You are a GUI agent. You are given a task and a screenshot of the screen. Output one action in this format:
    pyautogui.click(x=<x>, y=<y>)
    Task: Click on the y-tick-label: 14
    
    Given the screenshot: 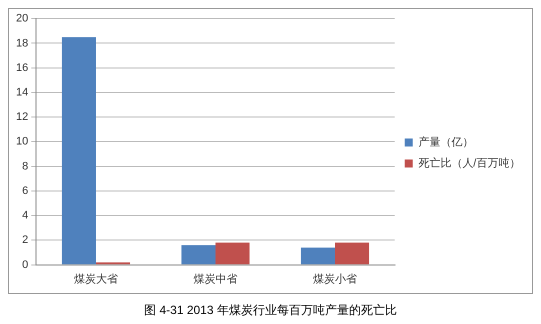 What is the action you would take?
    pyautogui.click(x=22, y=92)
    